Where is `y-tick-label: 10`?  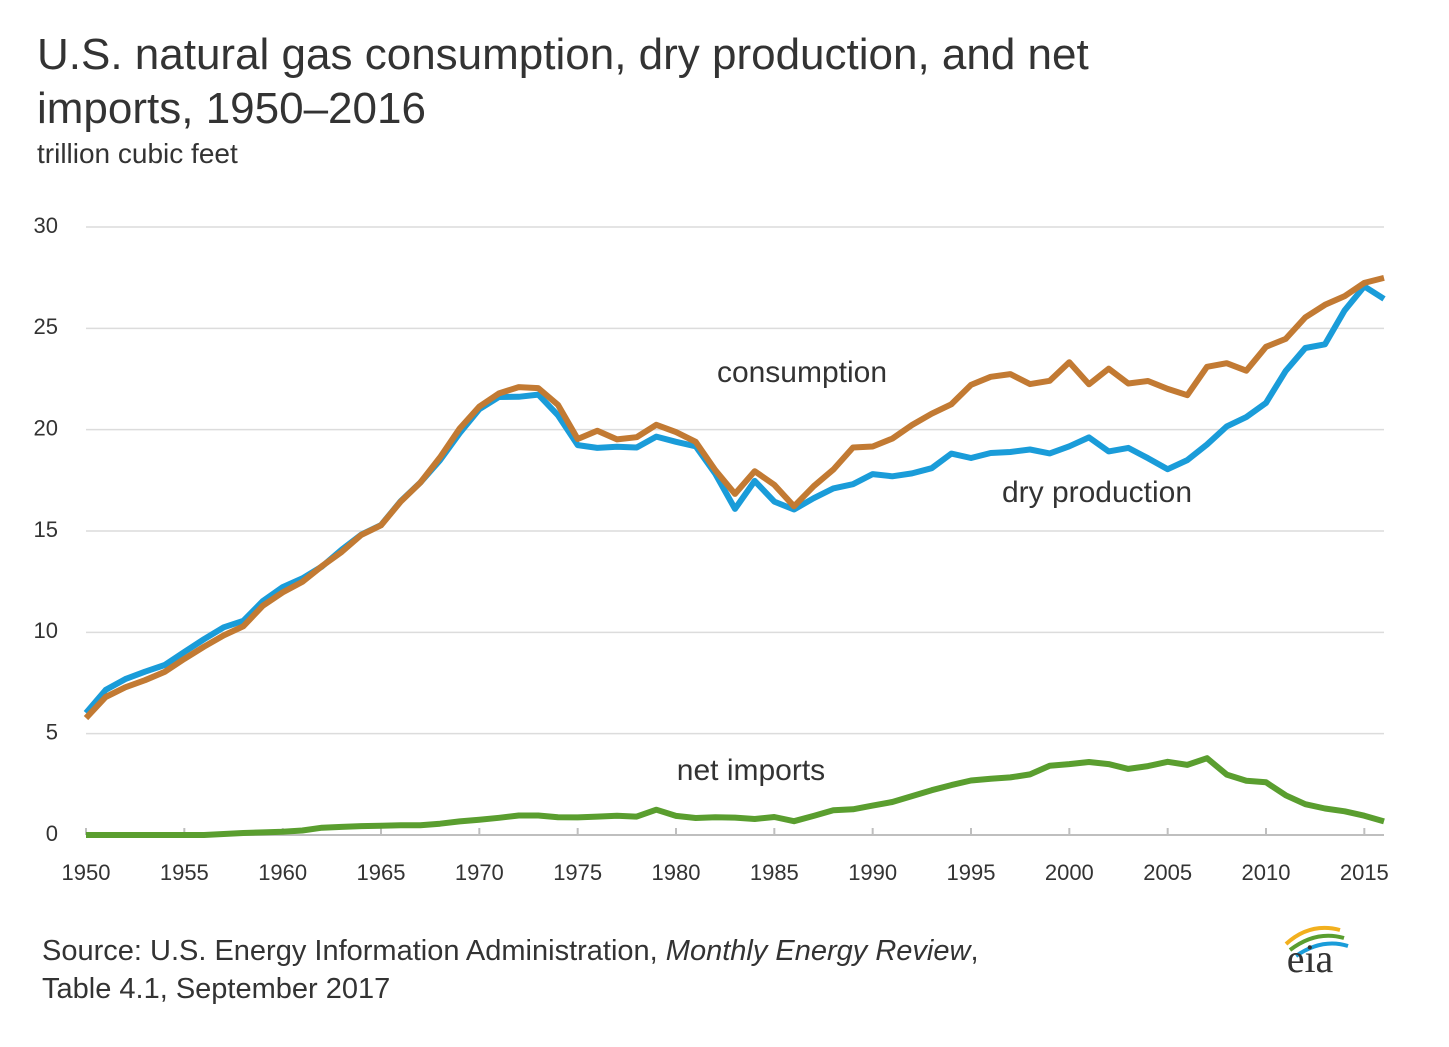
y-tick-label: 10 is located at coordinates (46, 630).